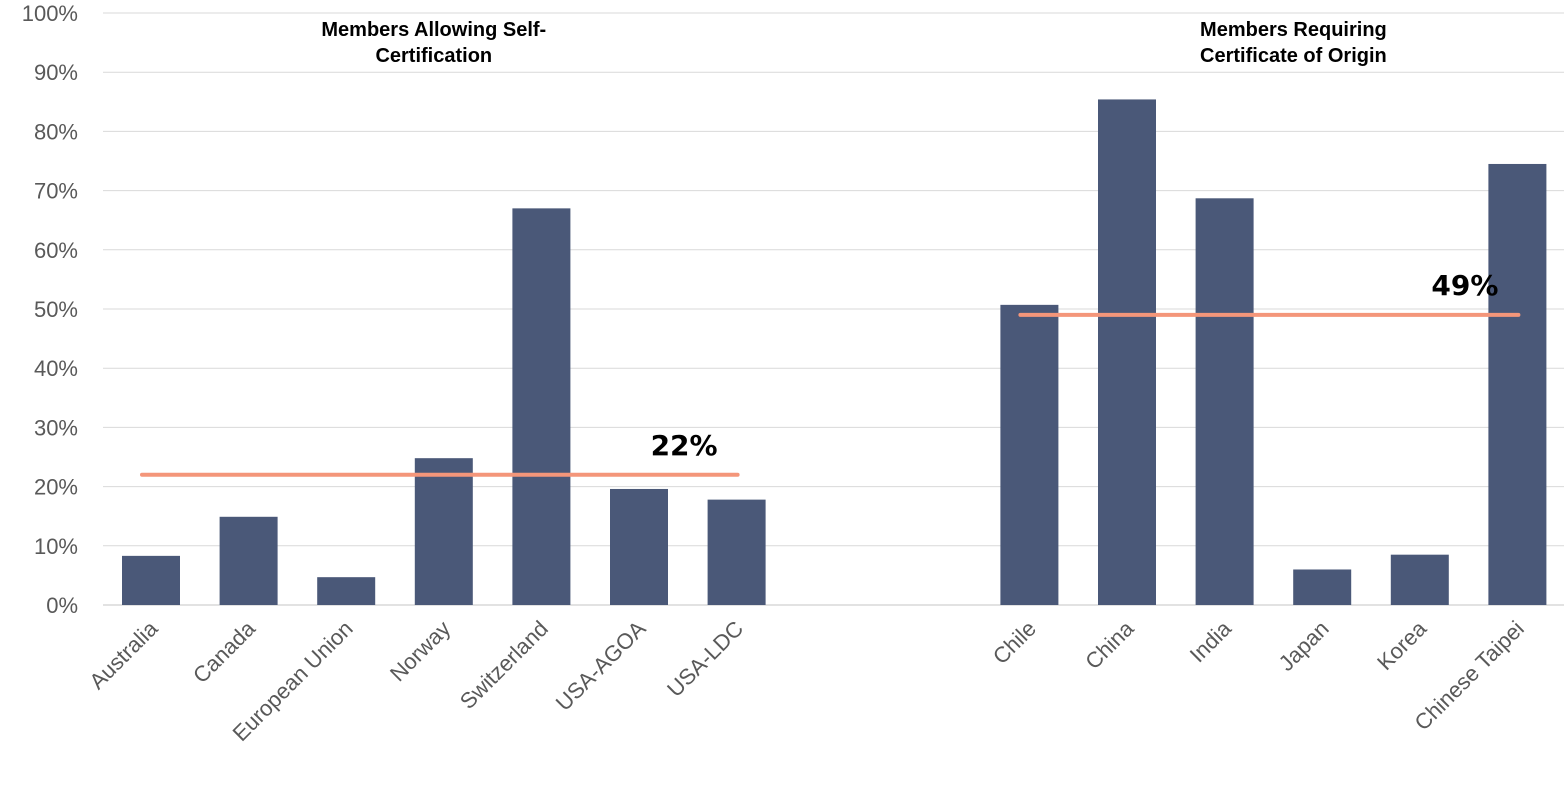 The image size is (1564, 789). I want to click on y-tick-label: 50%, so click(56, 309).